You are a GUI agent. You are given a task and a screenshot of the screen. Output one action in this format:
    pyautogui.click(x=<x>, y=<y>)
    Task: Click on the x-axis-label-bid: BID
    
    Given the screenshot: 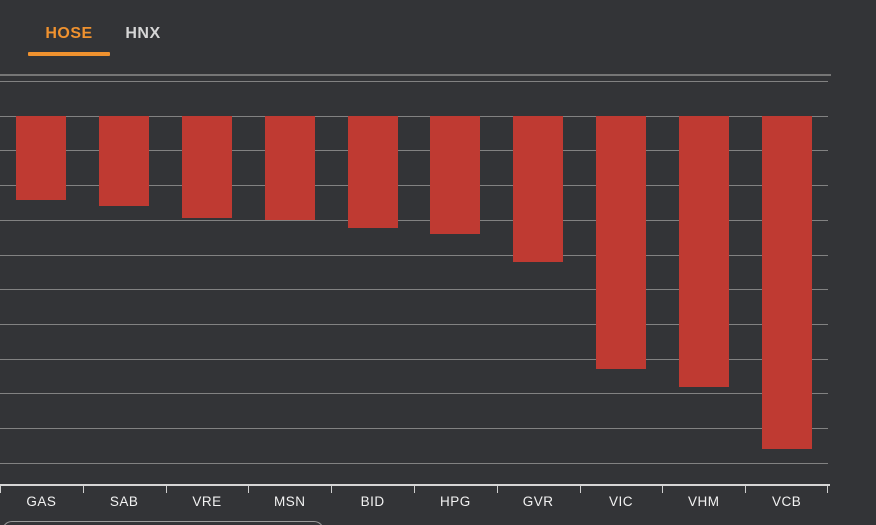 What is the action you would take?
    pyautogui.click(x=372, y=501)
    